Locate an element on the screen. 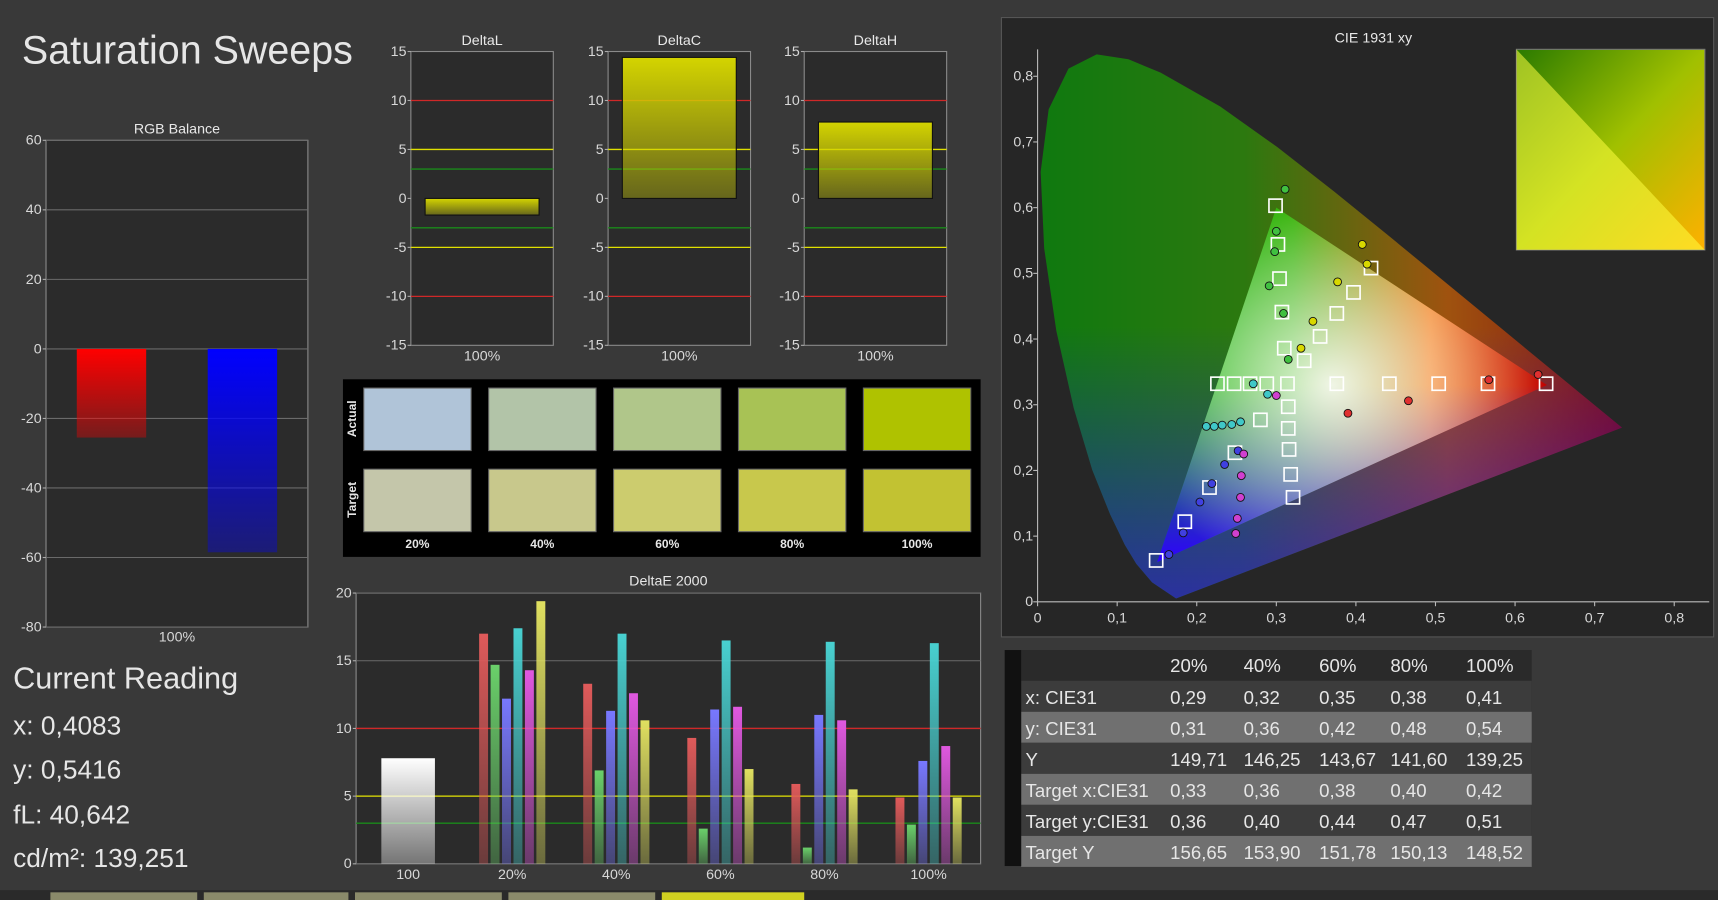 This screenshot has width=1718, height=900. table-cell: 0,31 is located at coordinates (1188, 728).